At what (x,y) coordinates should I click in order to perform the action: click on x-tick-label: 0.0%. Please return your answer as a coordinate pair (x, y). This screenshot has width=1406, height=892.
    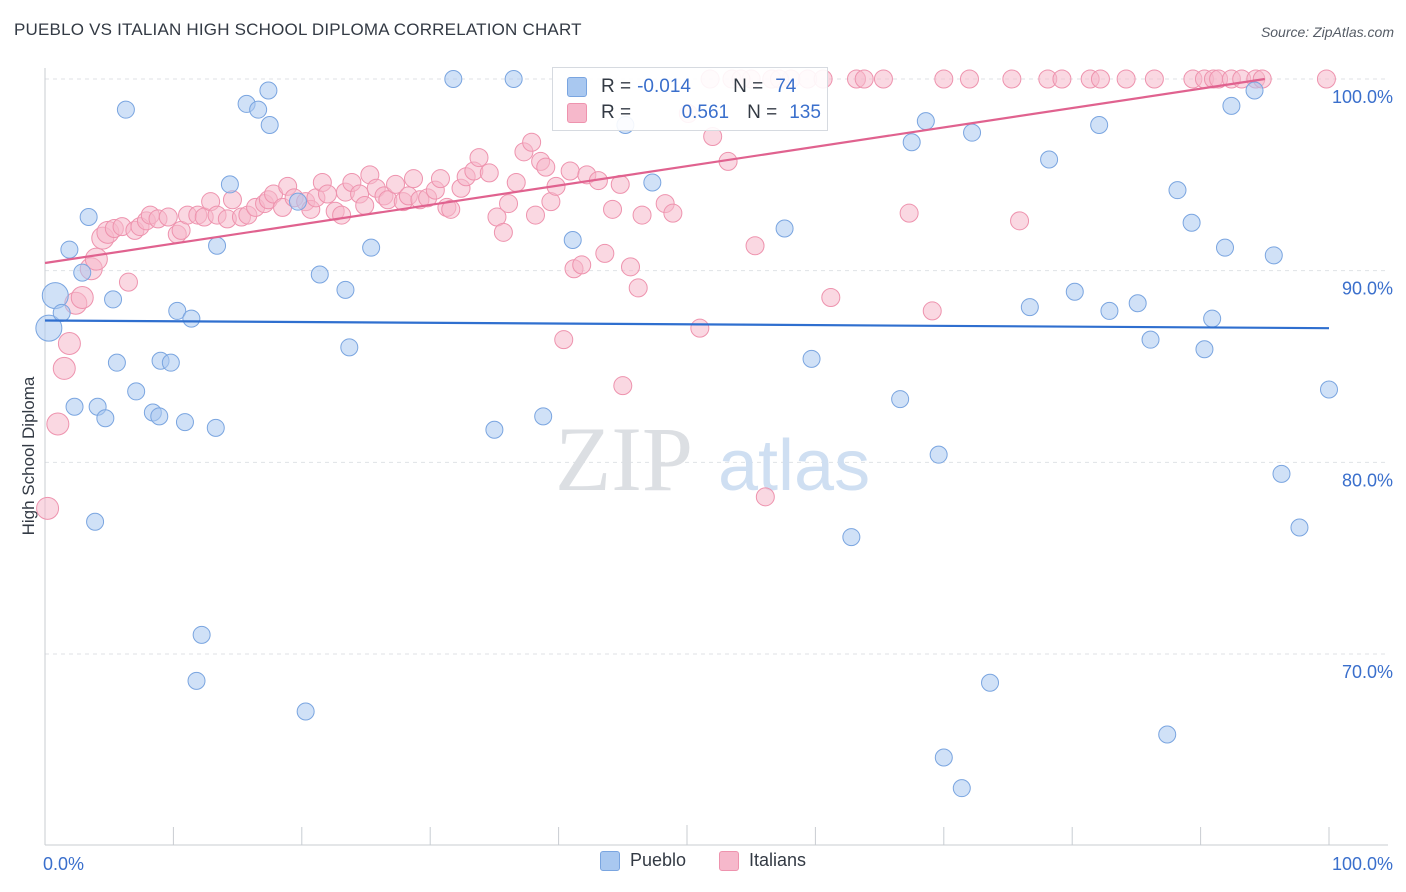
    Looking at the image, I should click on (63, 864).